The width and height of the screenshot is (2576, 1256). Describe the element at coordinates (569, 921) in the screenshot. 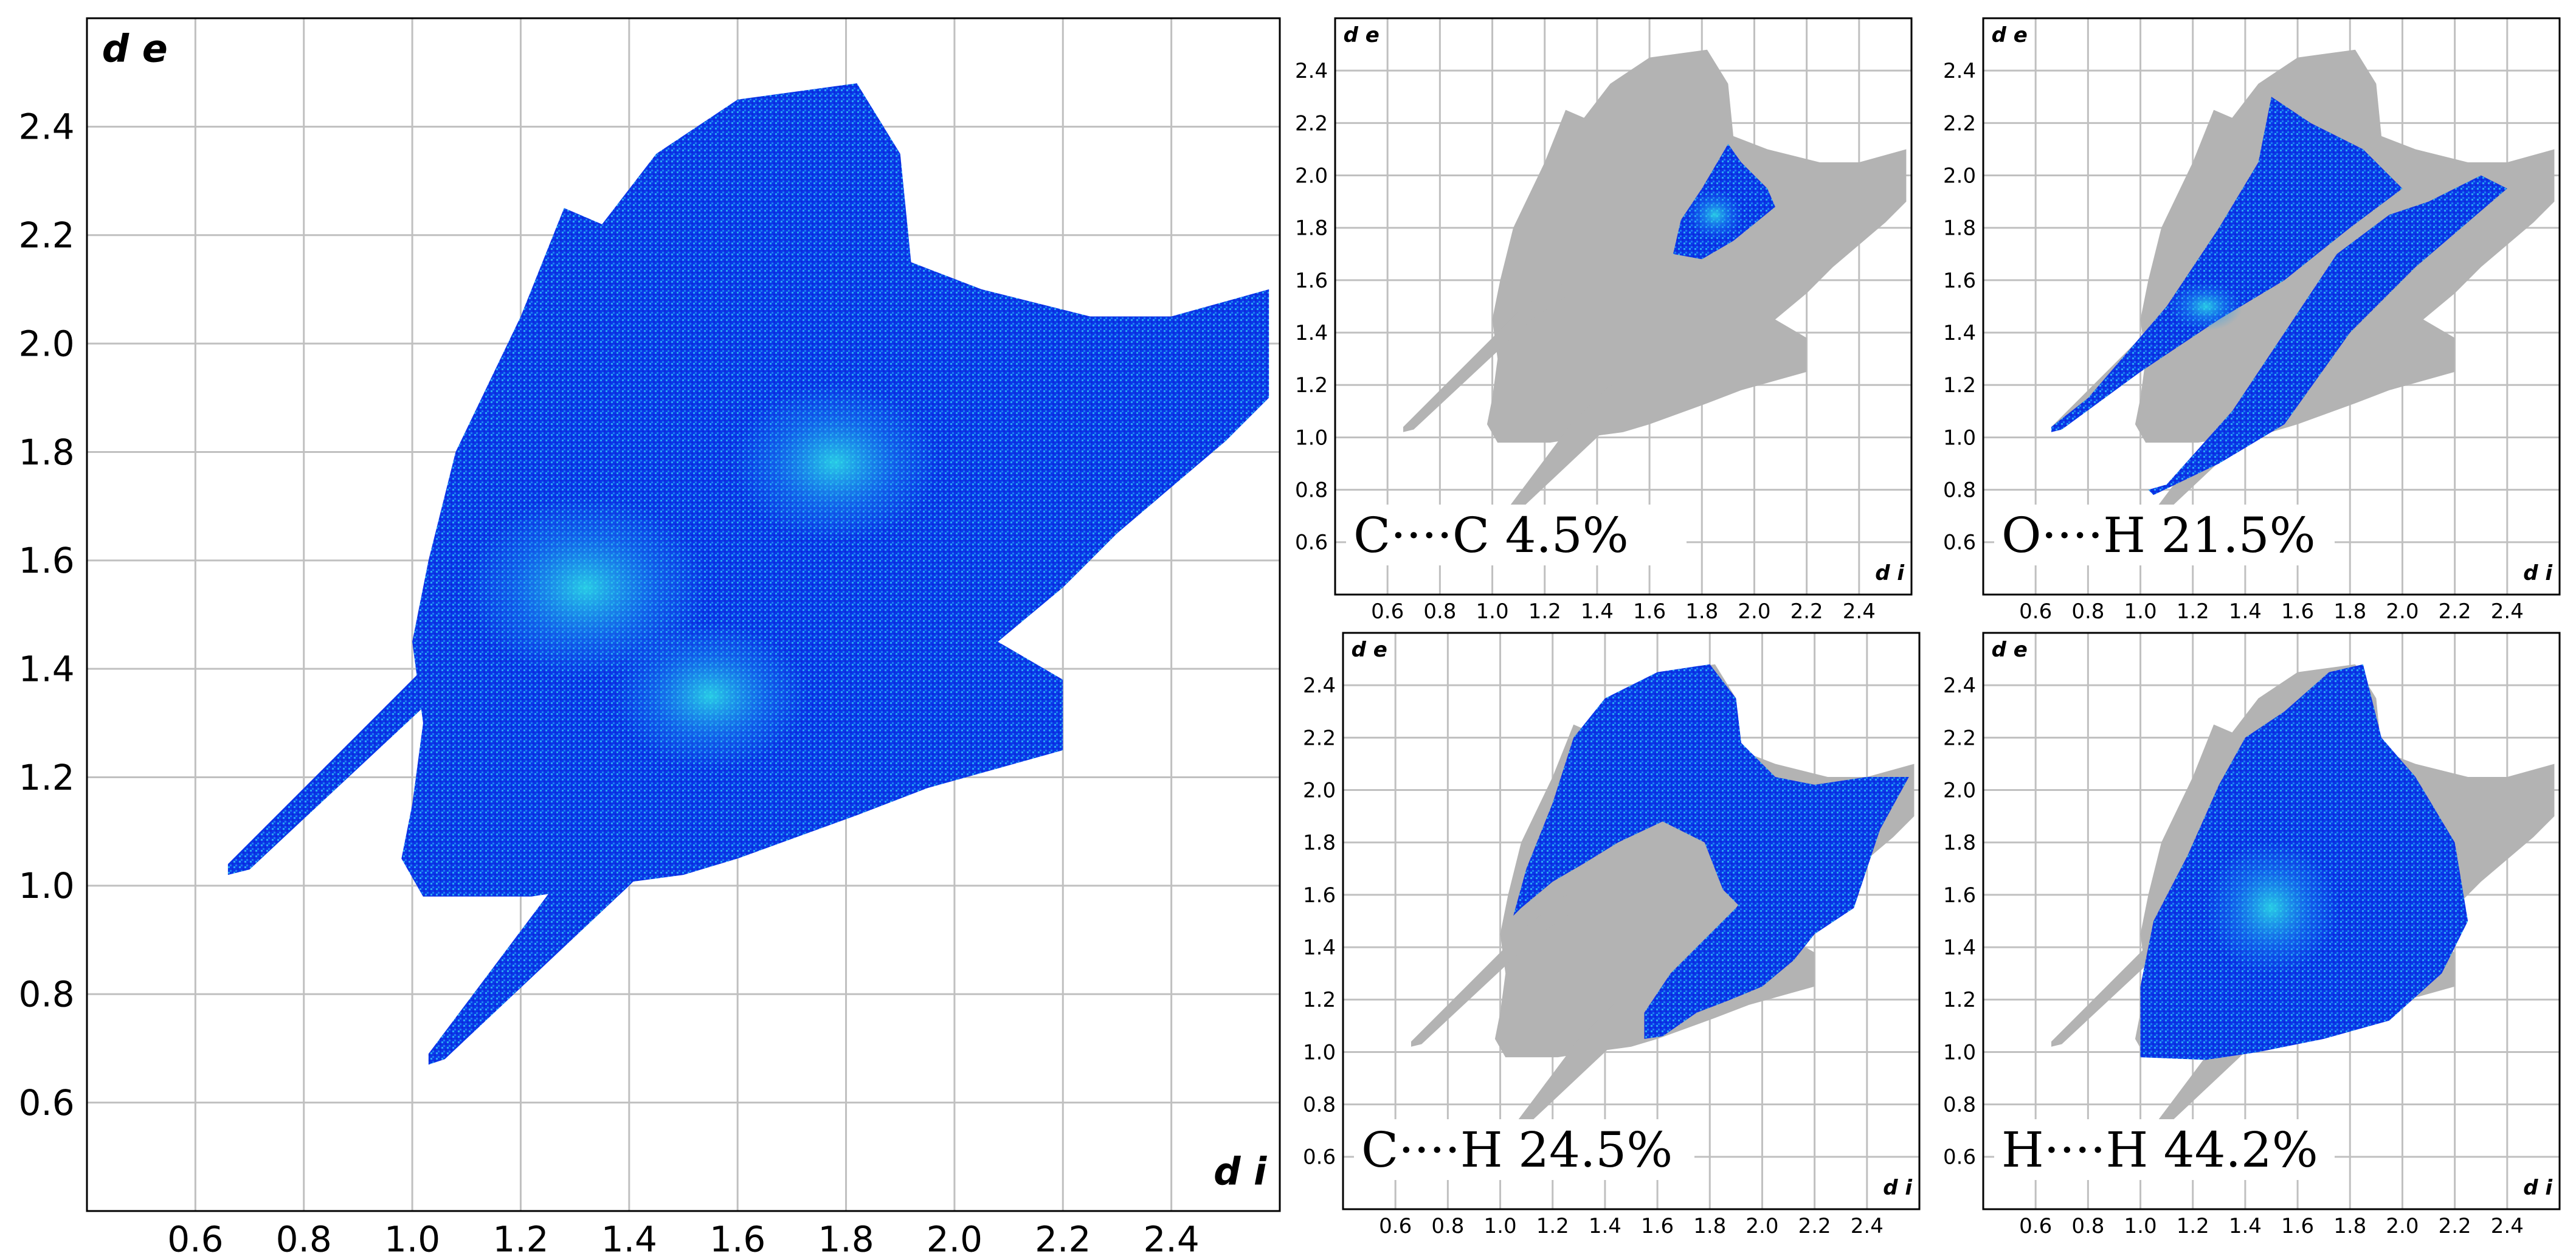

I see `density-spike-lower` at that location.